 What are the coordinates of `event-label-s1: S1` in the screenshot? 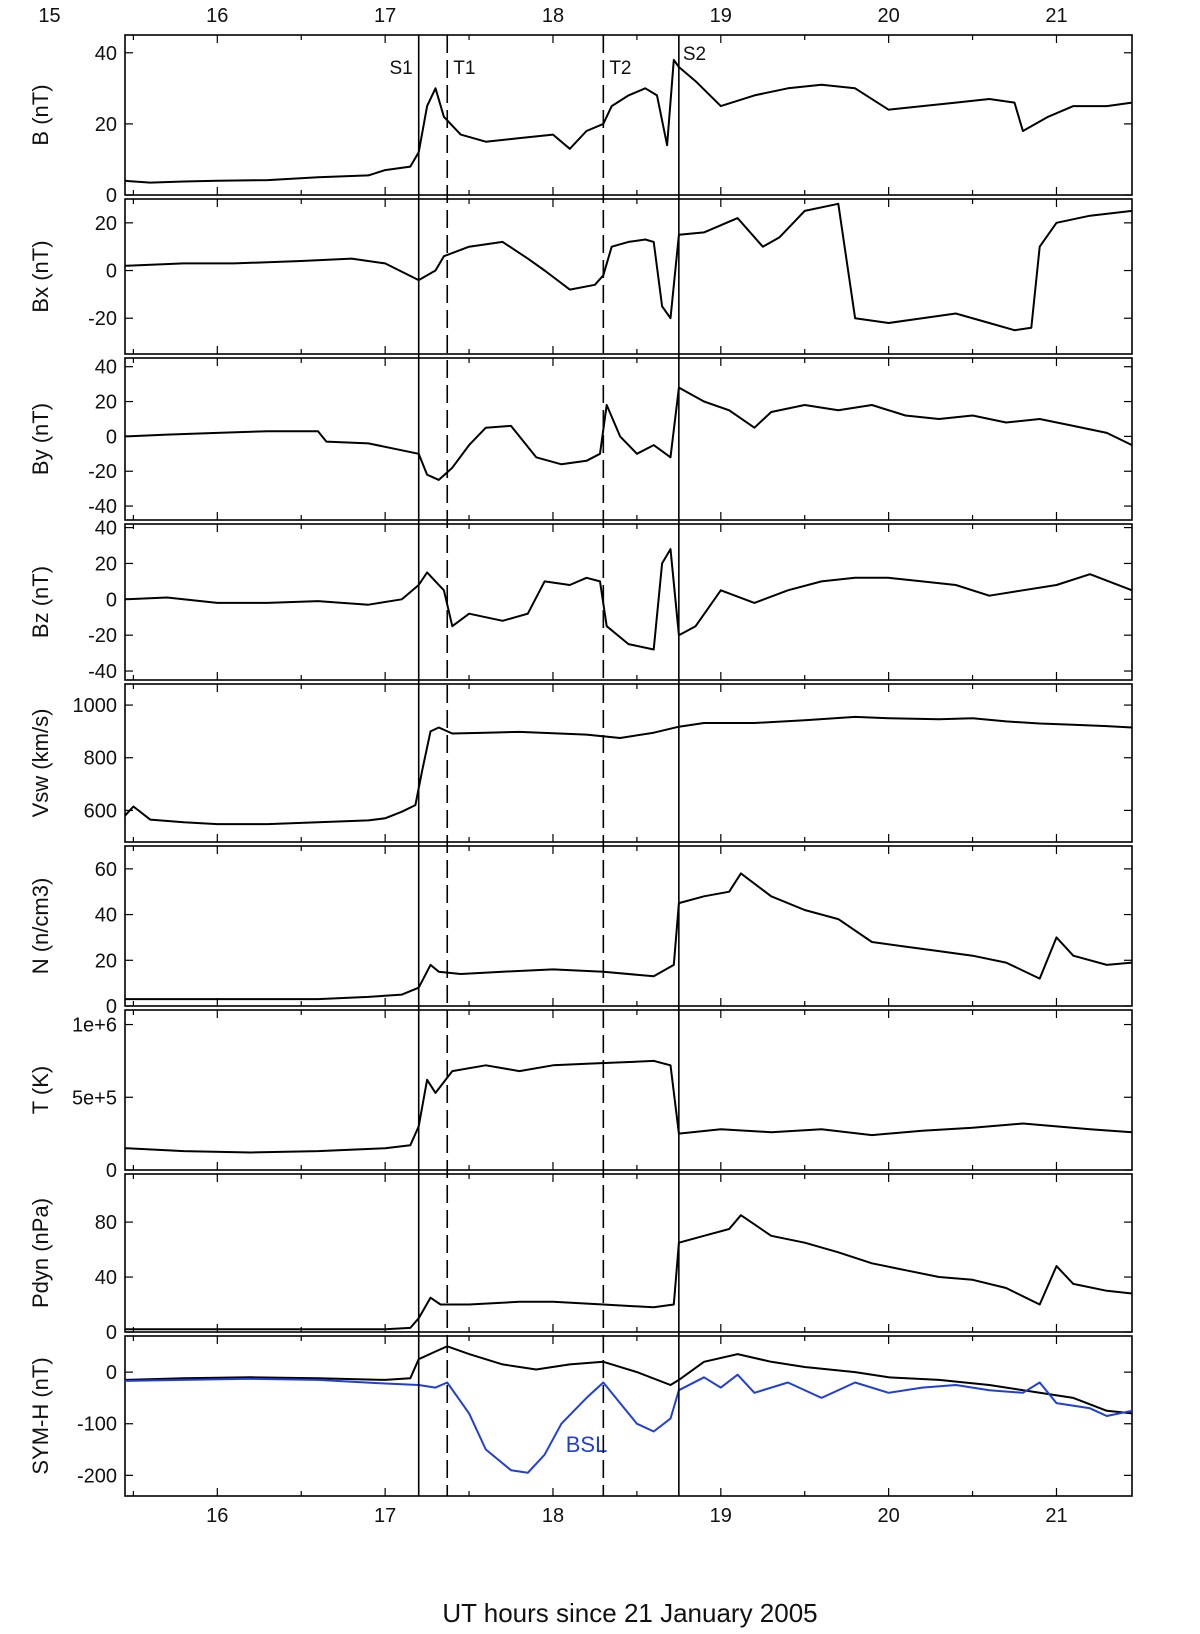 It's located at (400, 68).